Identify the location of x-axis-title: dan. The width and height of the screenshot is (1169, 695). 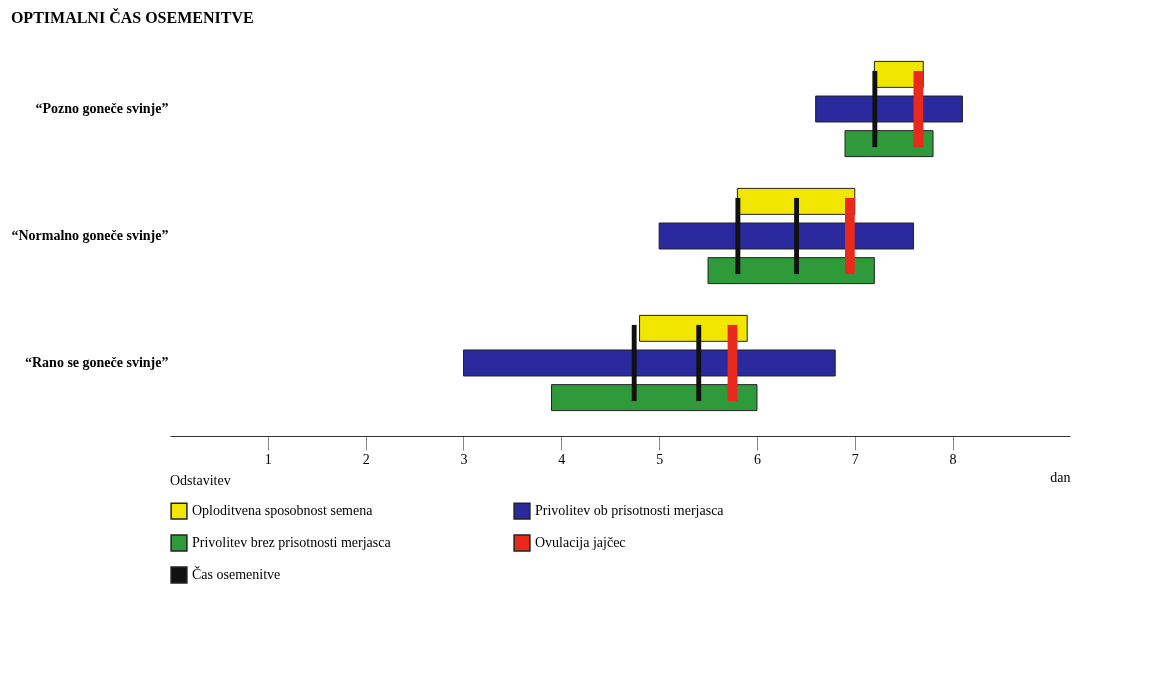
(1060, 477).